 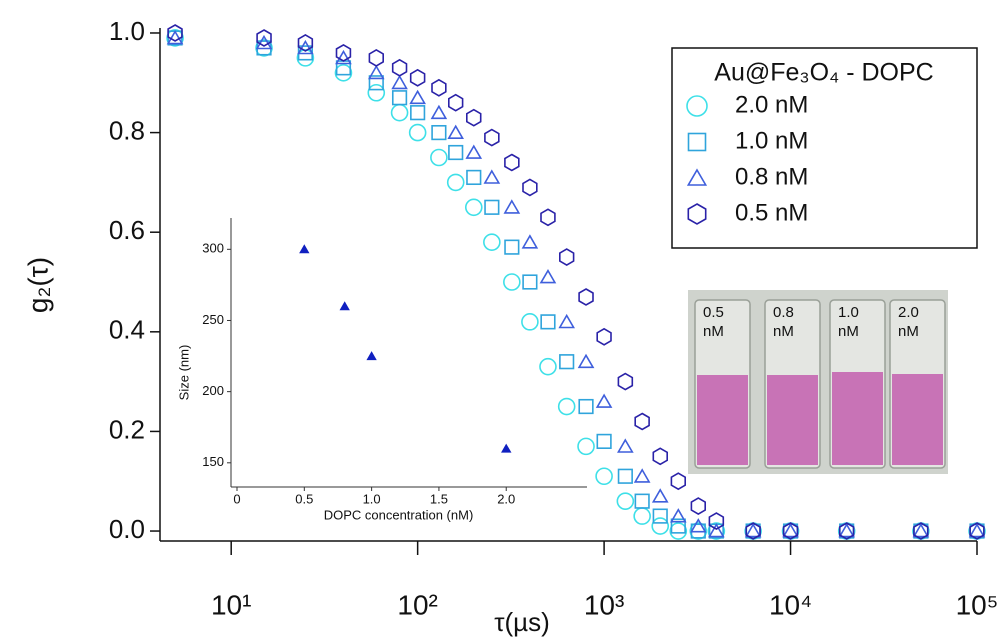 I want to click on y-tick-label: 0.0, so click(x=127, y=529).